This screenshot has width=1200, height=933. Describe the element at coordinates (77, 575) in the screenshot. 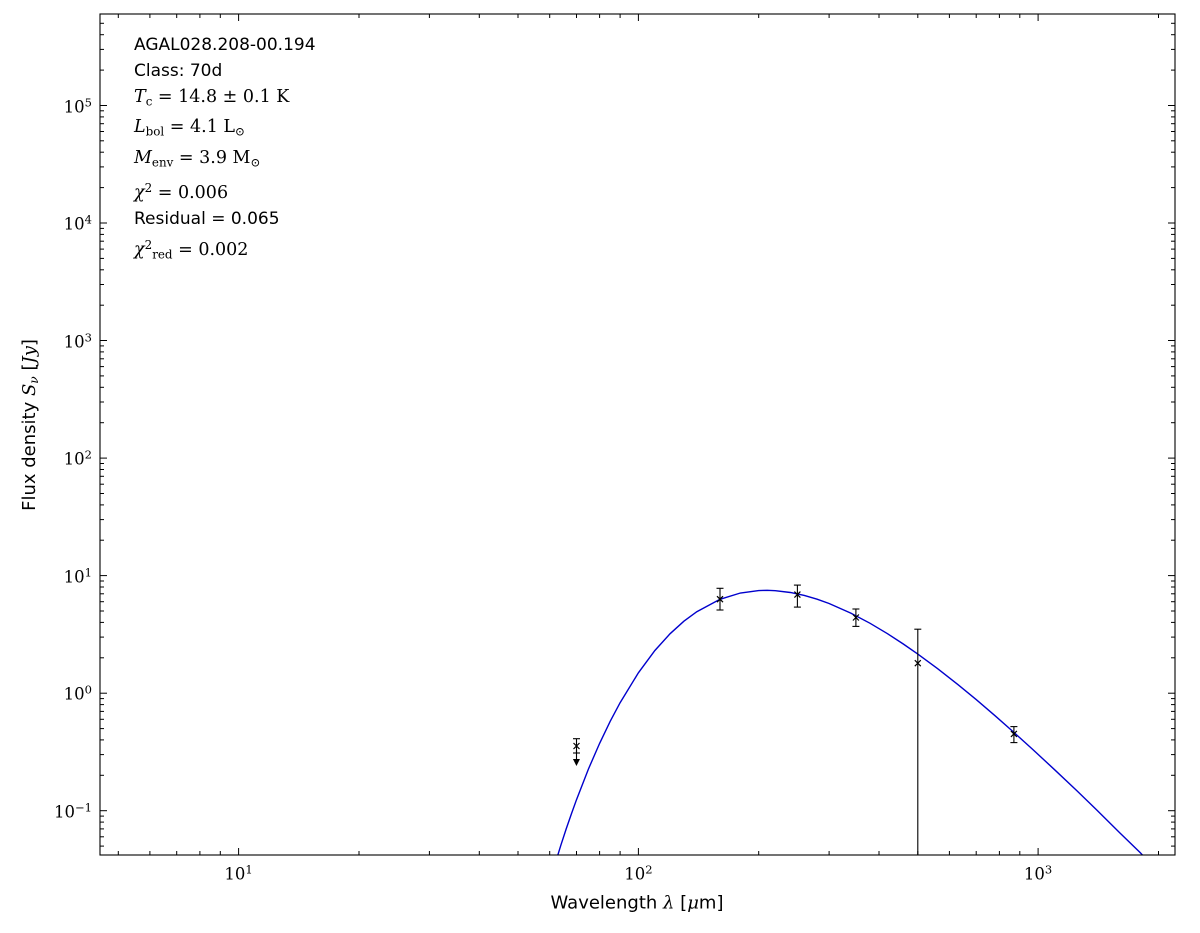

I see `y-tick-label: 10¹` at that location.